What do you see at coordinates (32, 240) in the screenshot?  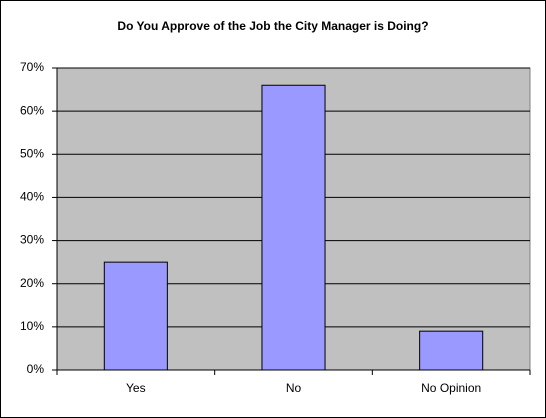 I see `y-tick-label: 30%` at bounding box center [32, 240].